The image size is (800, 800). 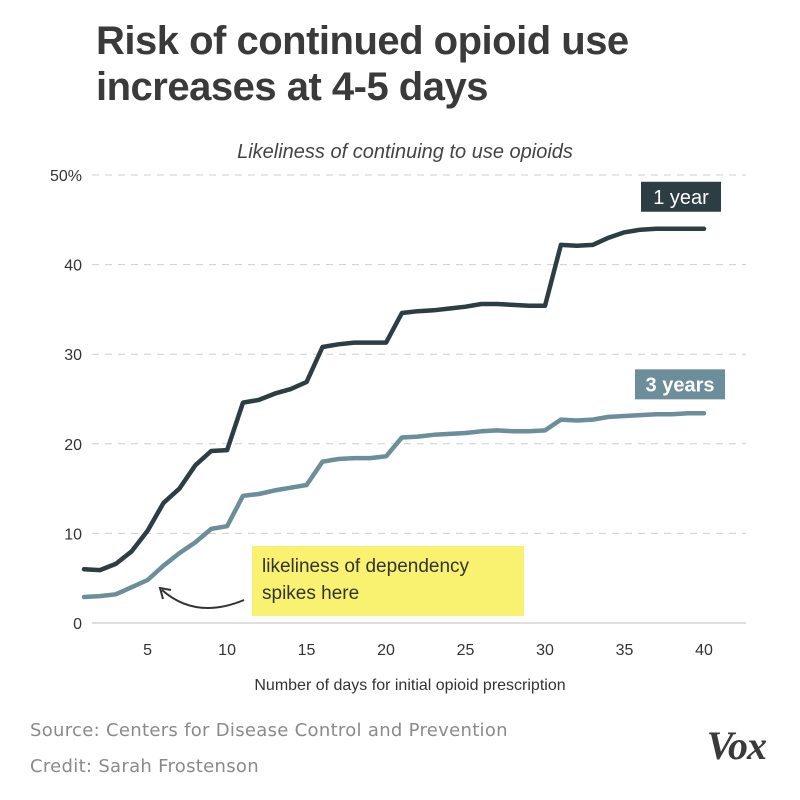 What do you see at coordinates (307, 650) in the screenshot?
I see `x-tick-label: 15` at bounding box center [307, 650].